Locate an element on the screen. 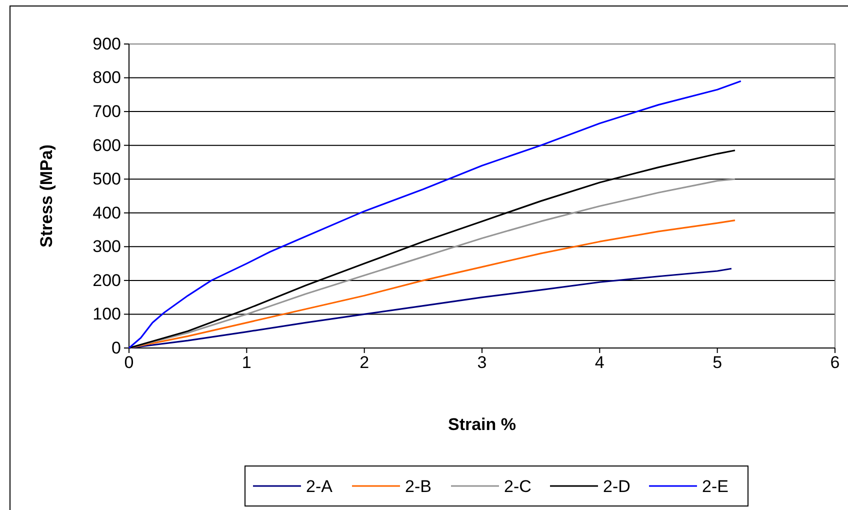 This screenshot has width=848, height=510. y-tick-label: 500 is located at coordinates (106, 179).